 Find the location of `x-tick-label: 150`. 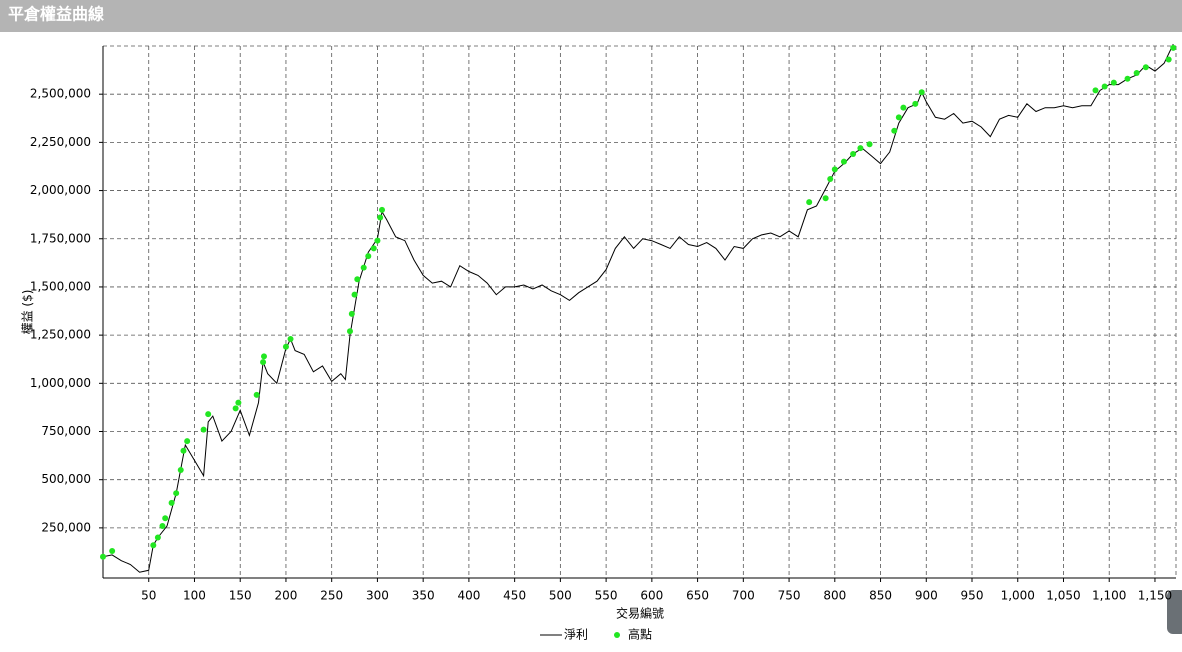

x-tick-label: 150 is located at coordinates (240, 596).